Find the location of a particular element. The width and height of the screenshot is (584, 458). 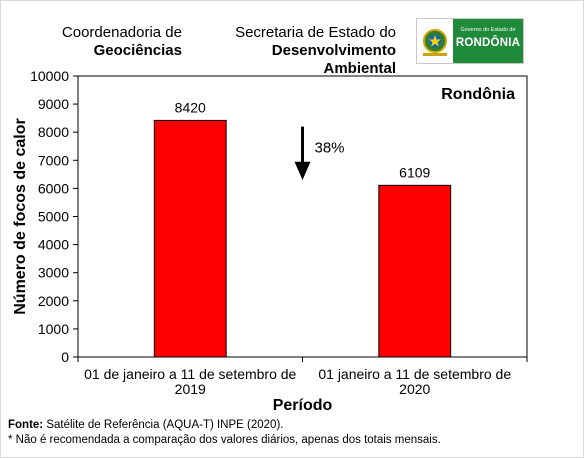

chart-title: Rondônia is located at coordinates (478, 94).